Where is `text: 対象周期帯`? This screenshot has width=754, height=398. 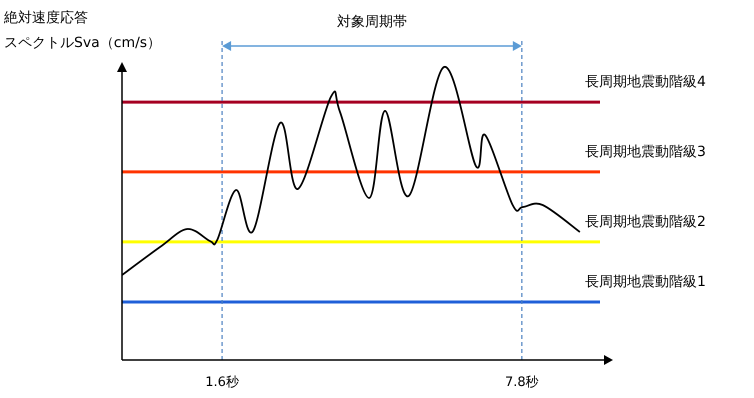
text: 対象周期帯 is located at coordinates (371, 22).